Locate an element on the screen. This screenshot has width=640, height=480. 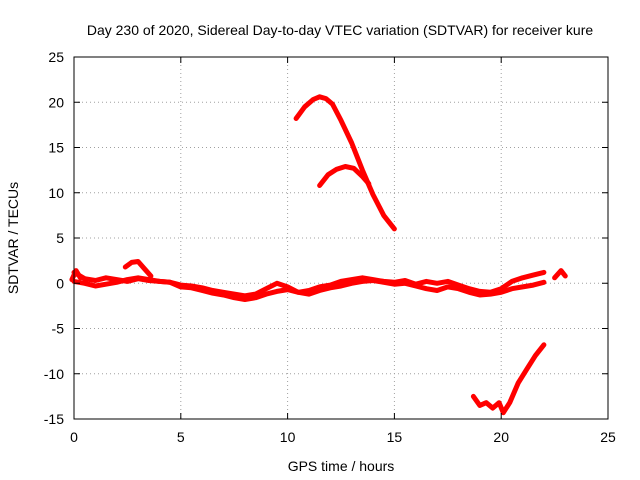
x-axis-label: GPS time / hours is located at coordinates (341, 466).